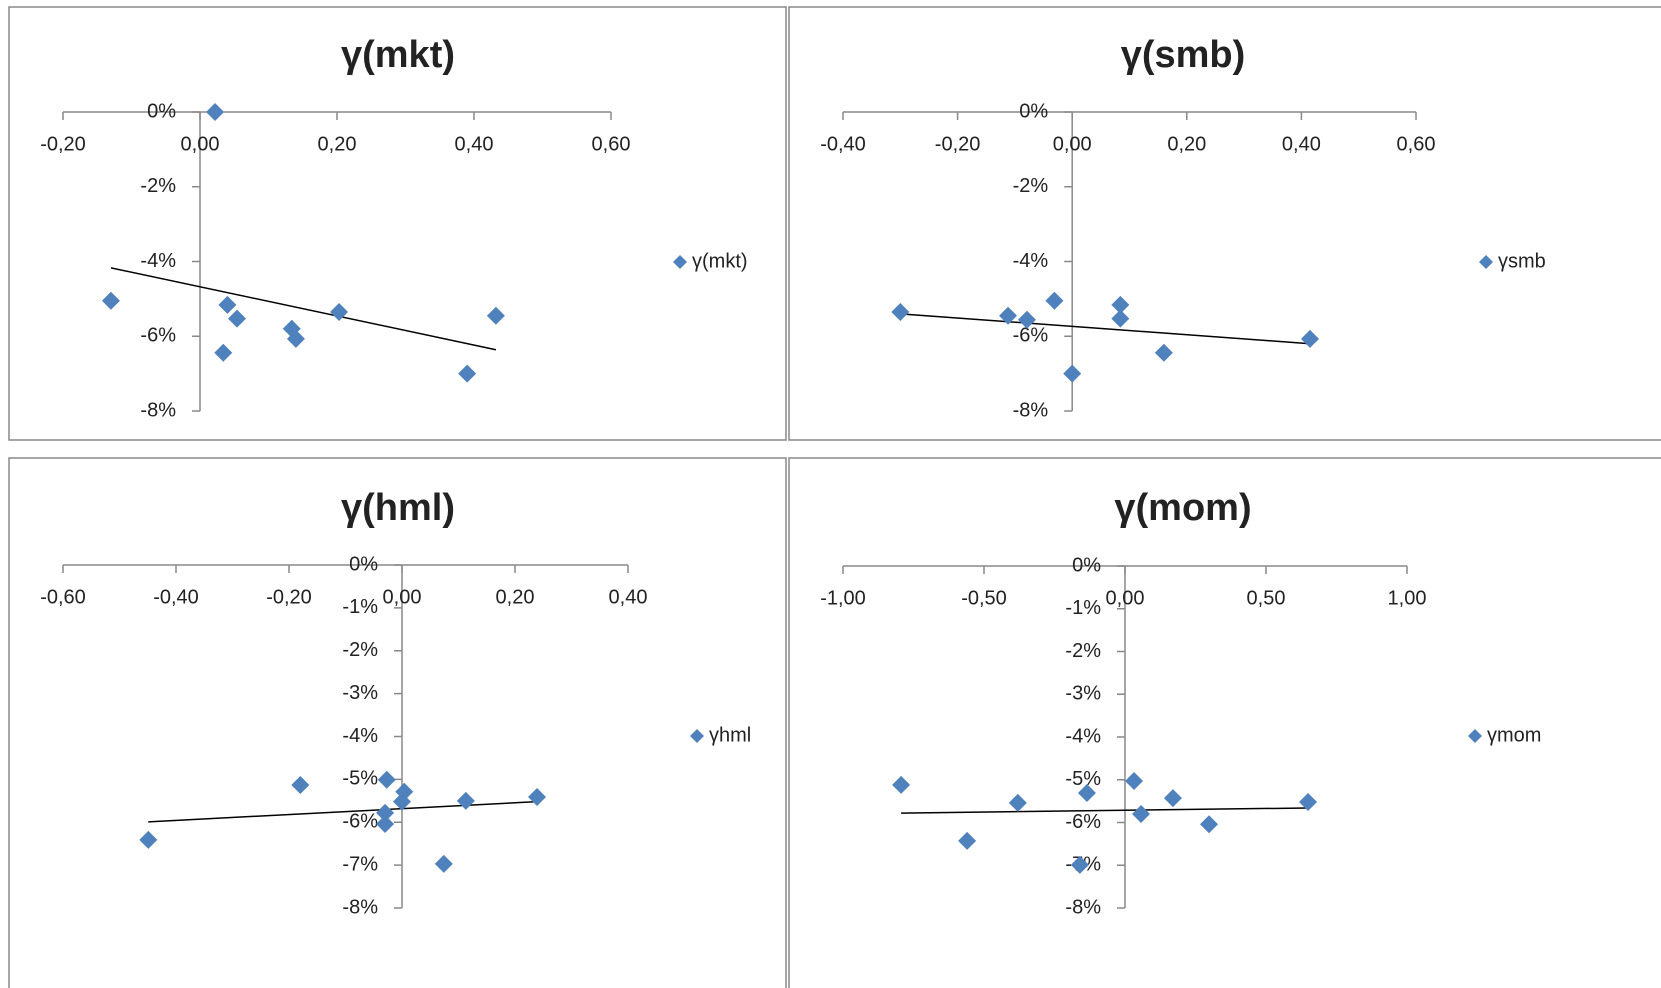 The image size is (1661, 988). What do you see at coordinates (730, 735) in the screenshot?
I see `legend-label: γhml` at bounding box center [730, 735].